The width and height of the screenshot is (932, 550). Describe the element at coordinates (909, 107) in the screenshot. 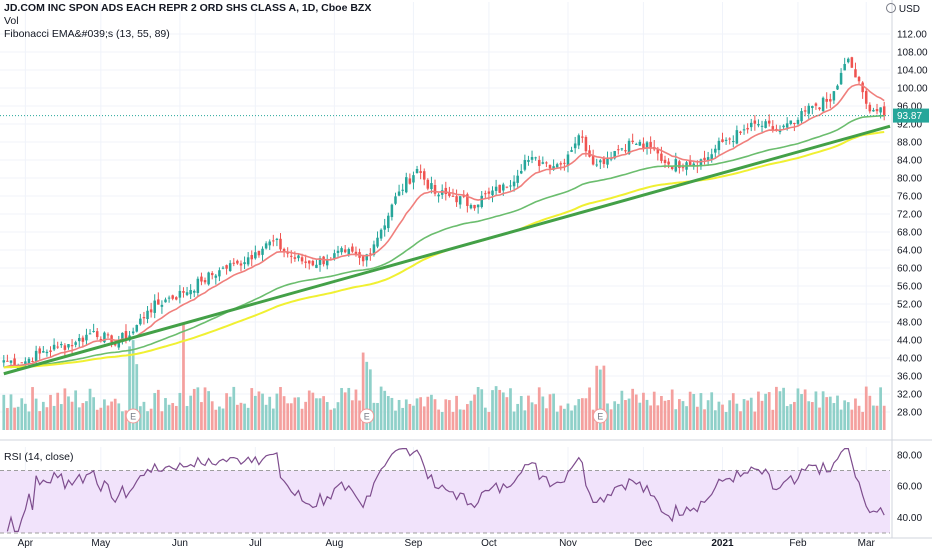

I see `price-tick-label: 96.00` at that location.